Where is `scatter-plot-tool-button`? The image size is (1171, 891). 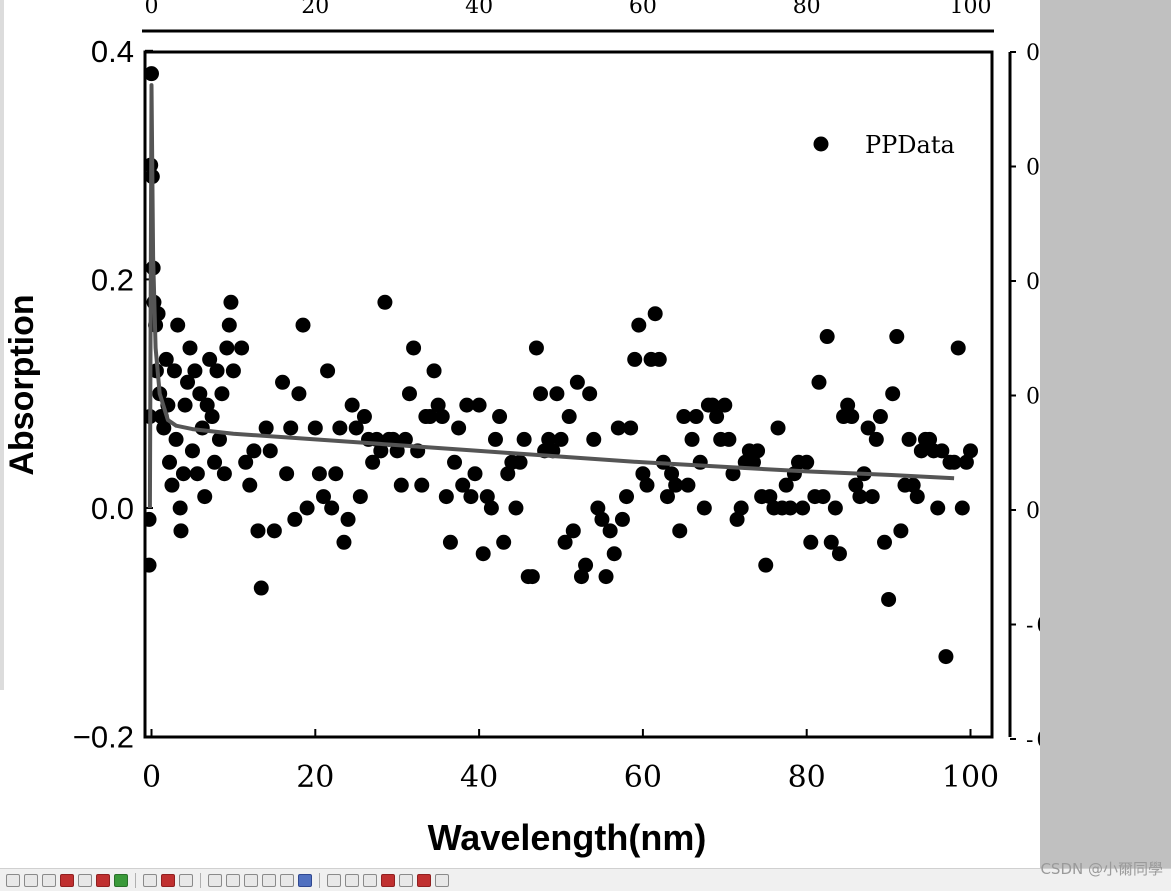
scatter-plot-tool-button is located at coordinates (31, 880).